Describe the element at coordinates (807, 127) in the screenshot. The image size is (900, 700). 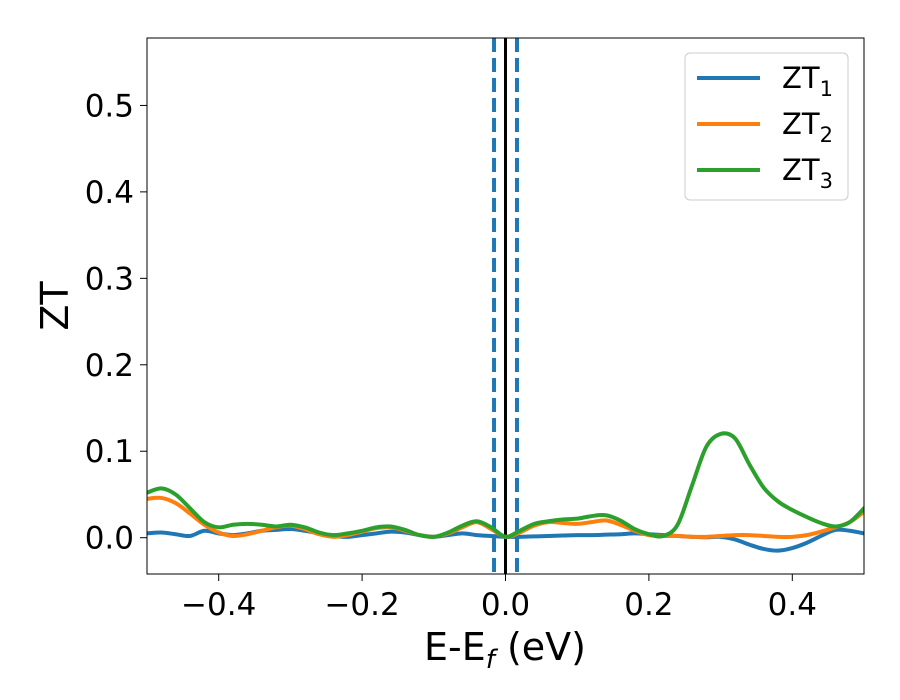
I see `legend-label-zt2: ZT2` at that location.